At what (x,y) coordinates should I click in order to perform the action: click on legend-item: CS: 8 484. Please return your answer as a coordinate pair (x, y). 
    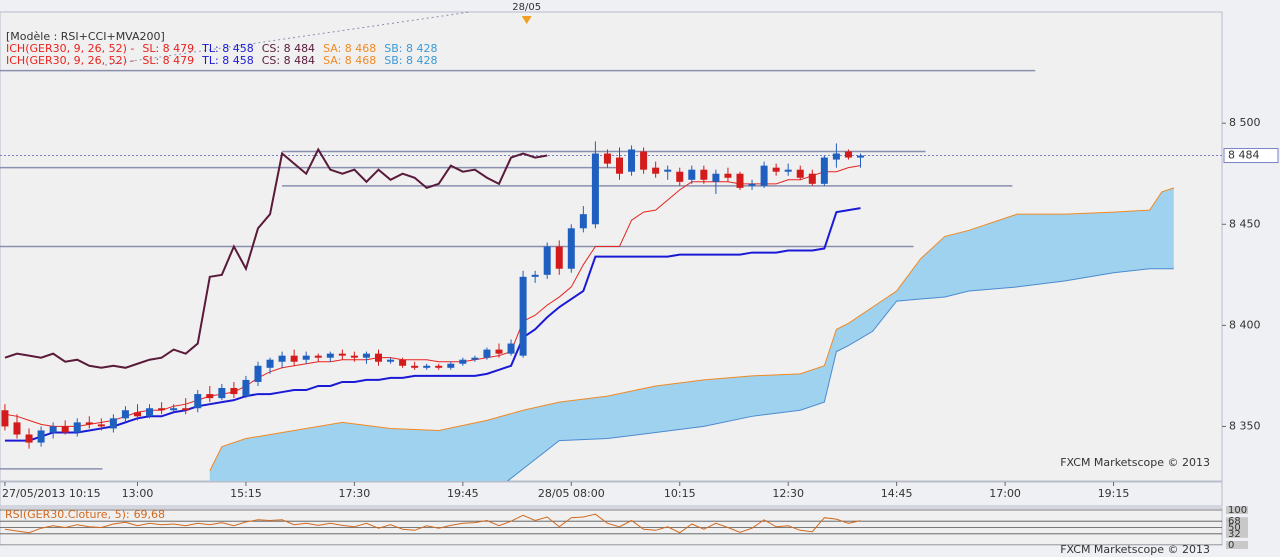
    Looking at the image, I should click on (288, 48).